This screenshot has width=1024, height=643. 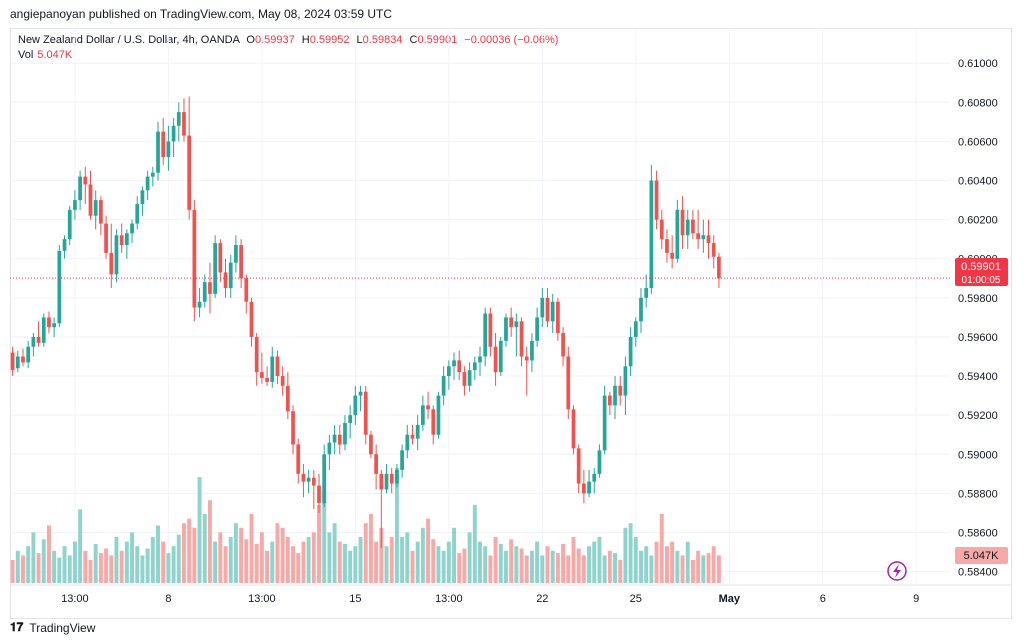 I want to click on volume-value: 5.047K, so click(x=55, y=55).